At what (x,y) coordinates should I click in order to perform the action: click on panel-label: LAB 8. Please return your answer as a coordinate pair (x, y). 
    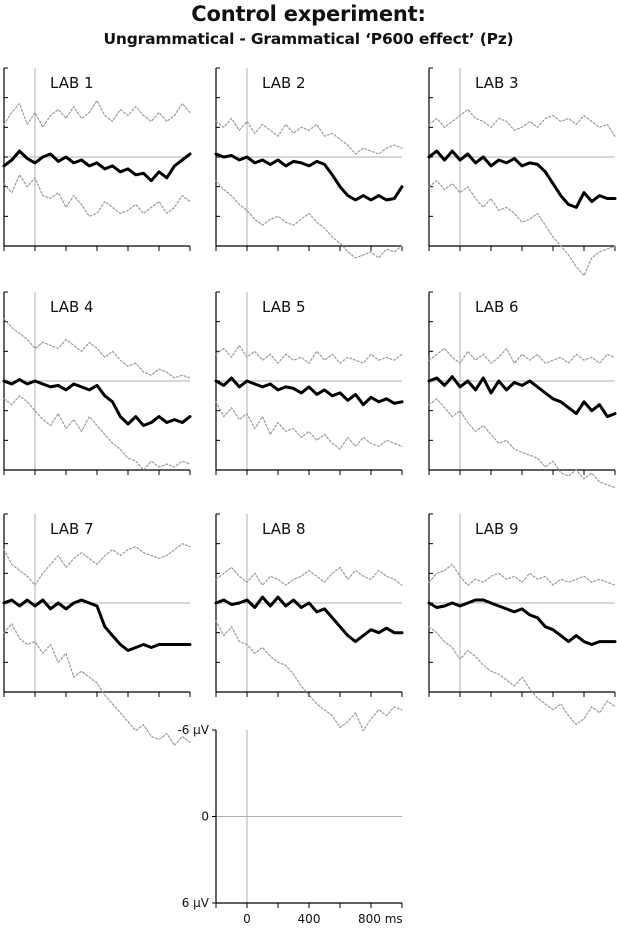
    Looking at the image, I should click on (284, 529).